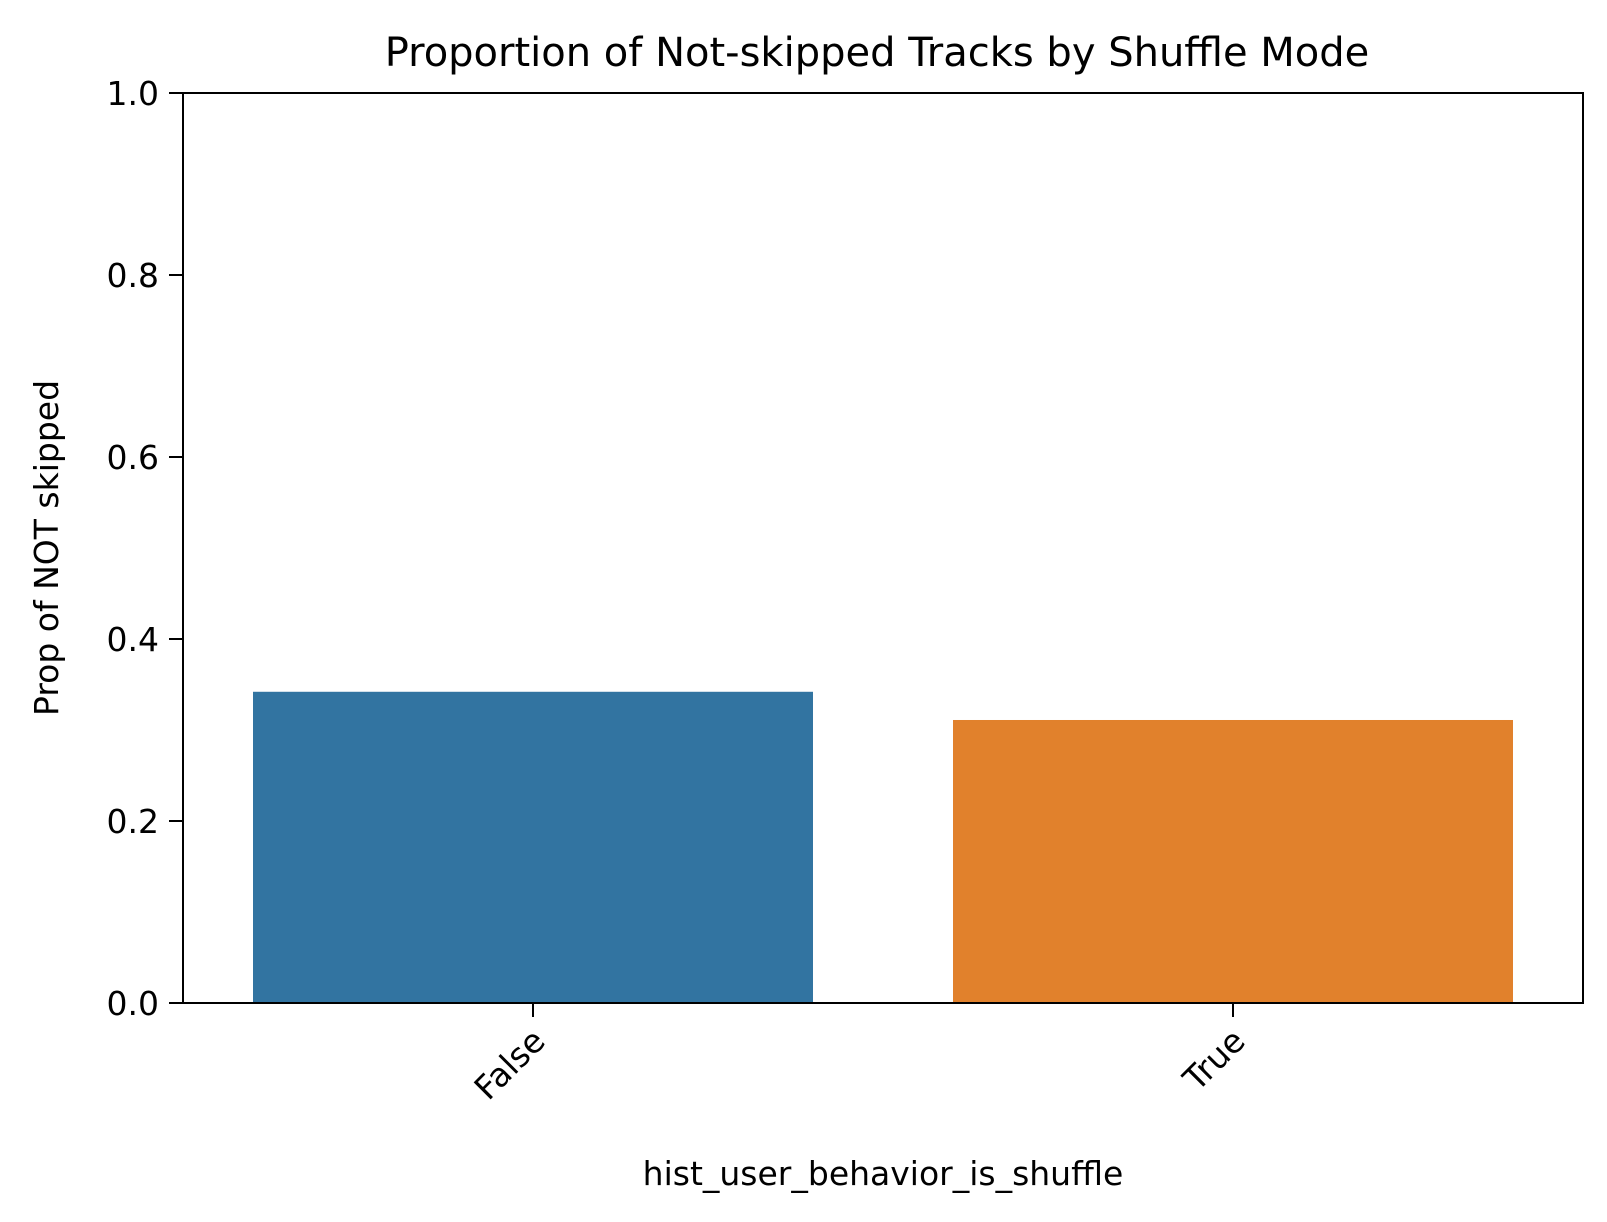 This screenshot has height=1222, width=1607. Describe the element at coordinates (133, 1003) in the screenshot. I see `y-tick-label: 0.0` at that location.